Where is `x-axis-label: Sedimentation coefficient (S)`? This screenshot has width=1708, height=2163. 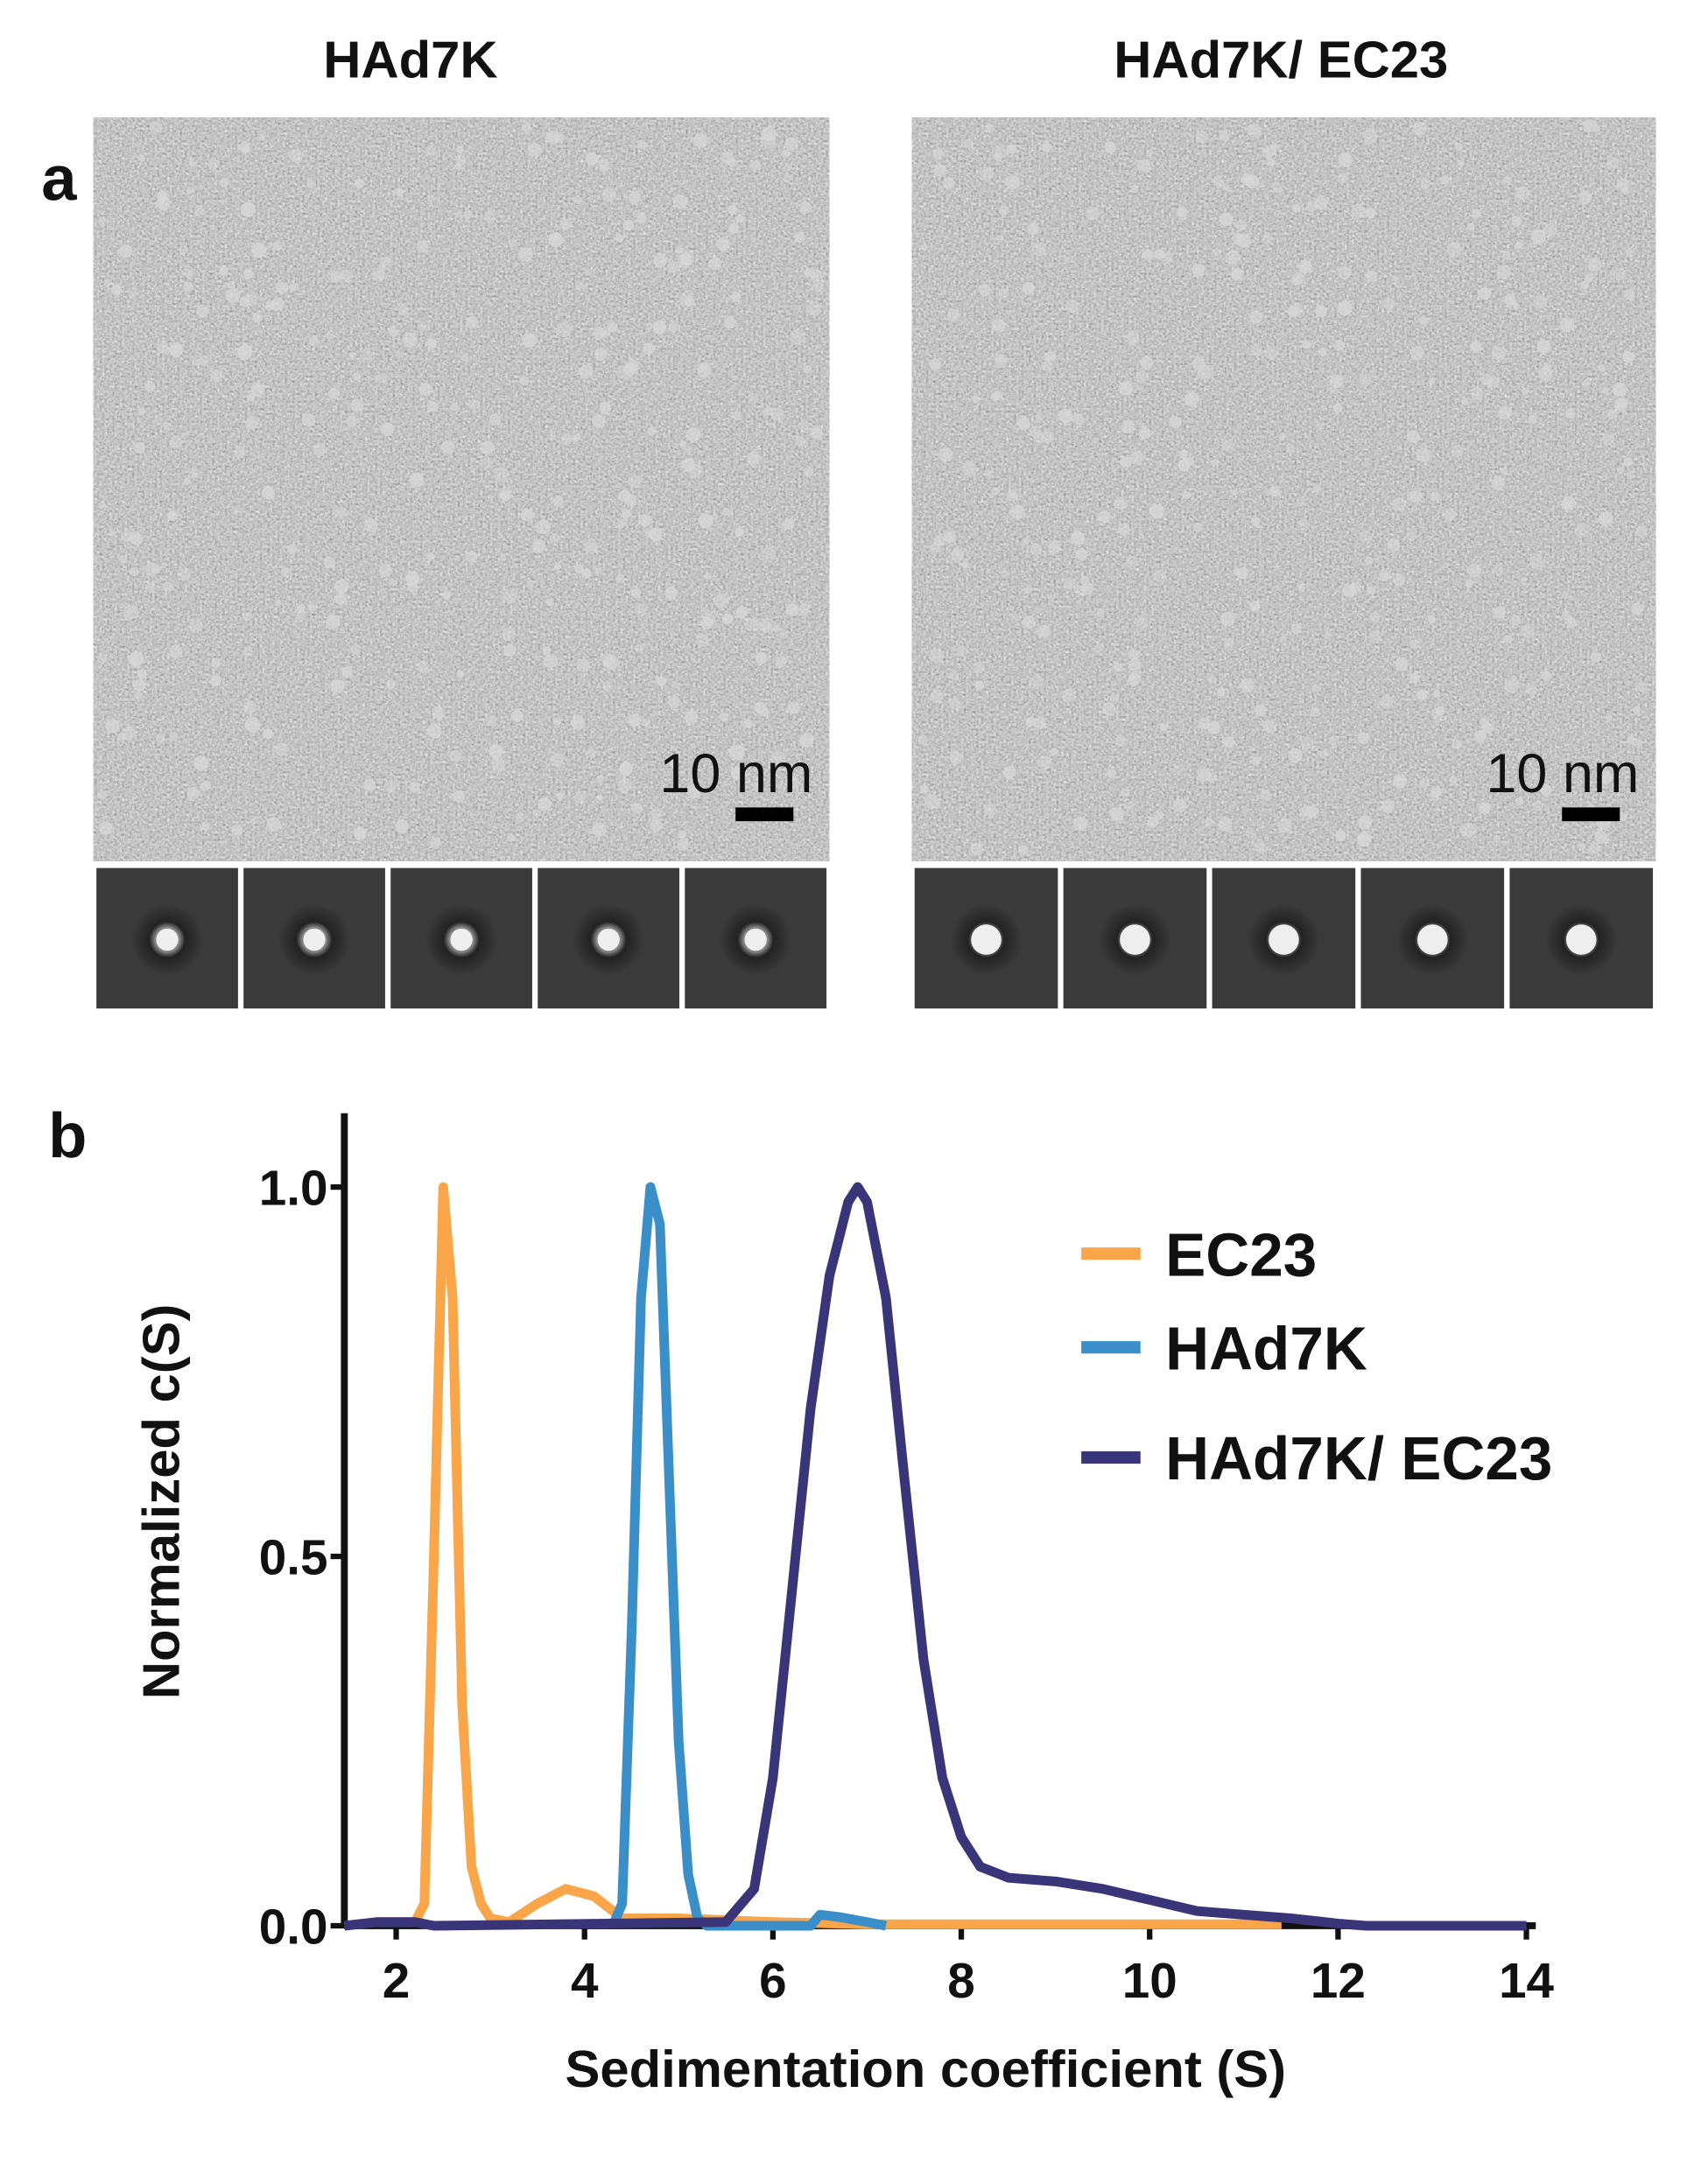 x-axis-label: Sedimentation coefficient (S) is located at coordinates (927, 2069).